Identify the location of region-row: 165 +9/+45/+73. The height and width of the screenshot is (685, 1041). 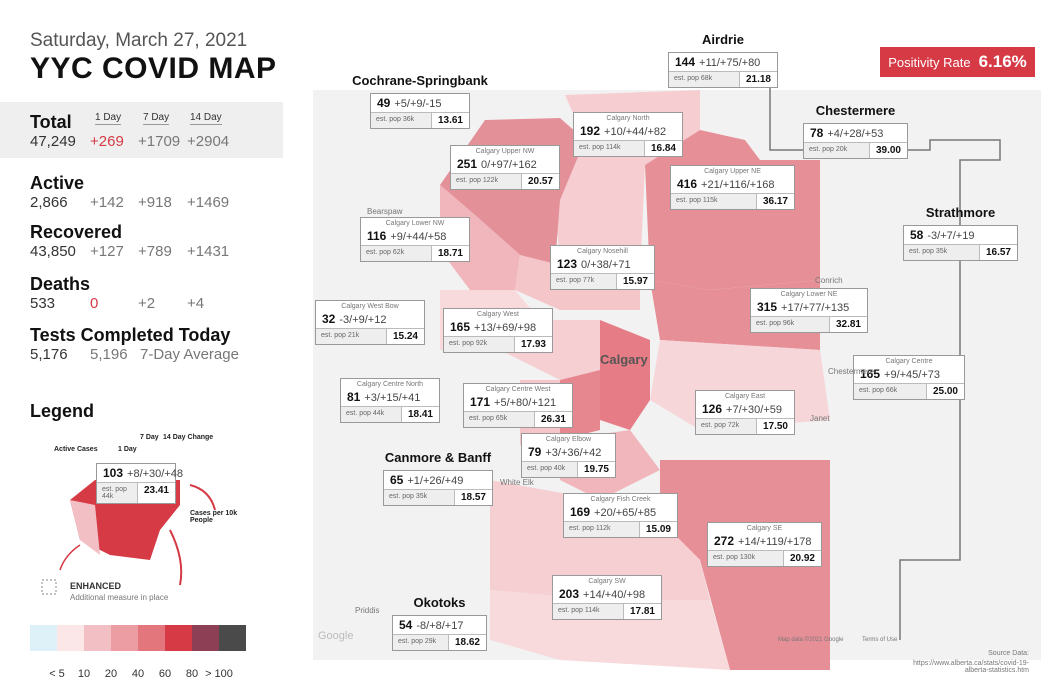
(909, 374).